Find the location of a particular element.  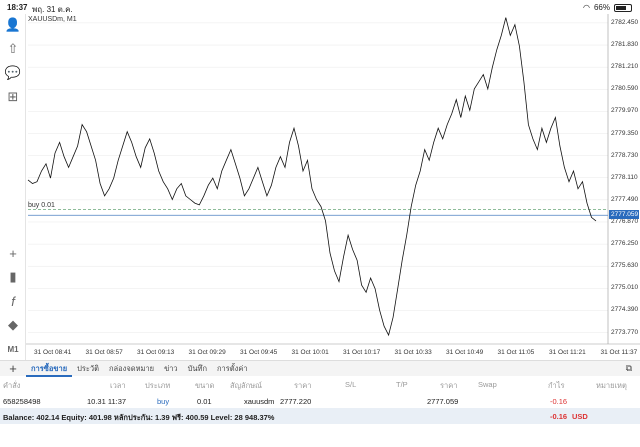

header-symbol: สัญลักษณ์ is located at coordinates (246, 385).